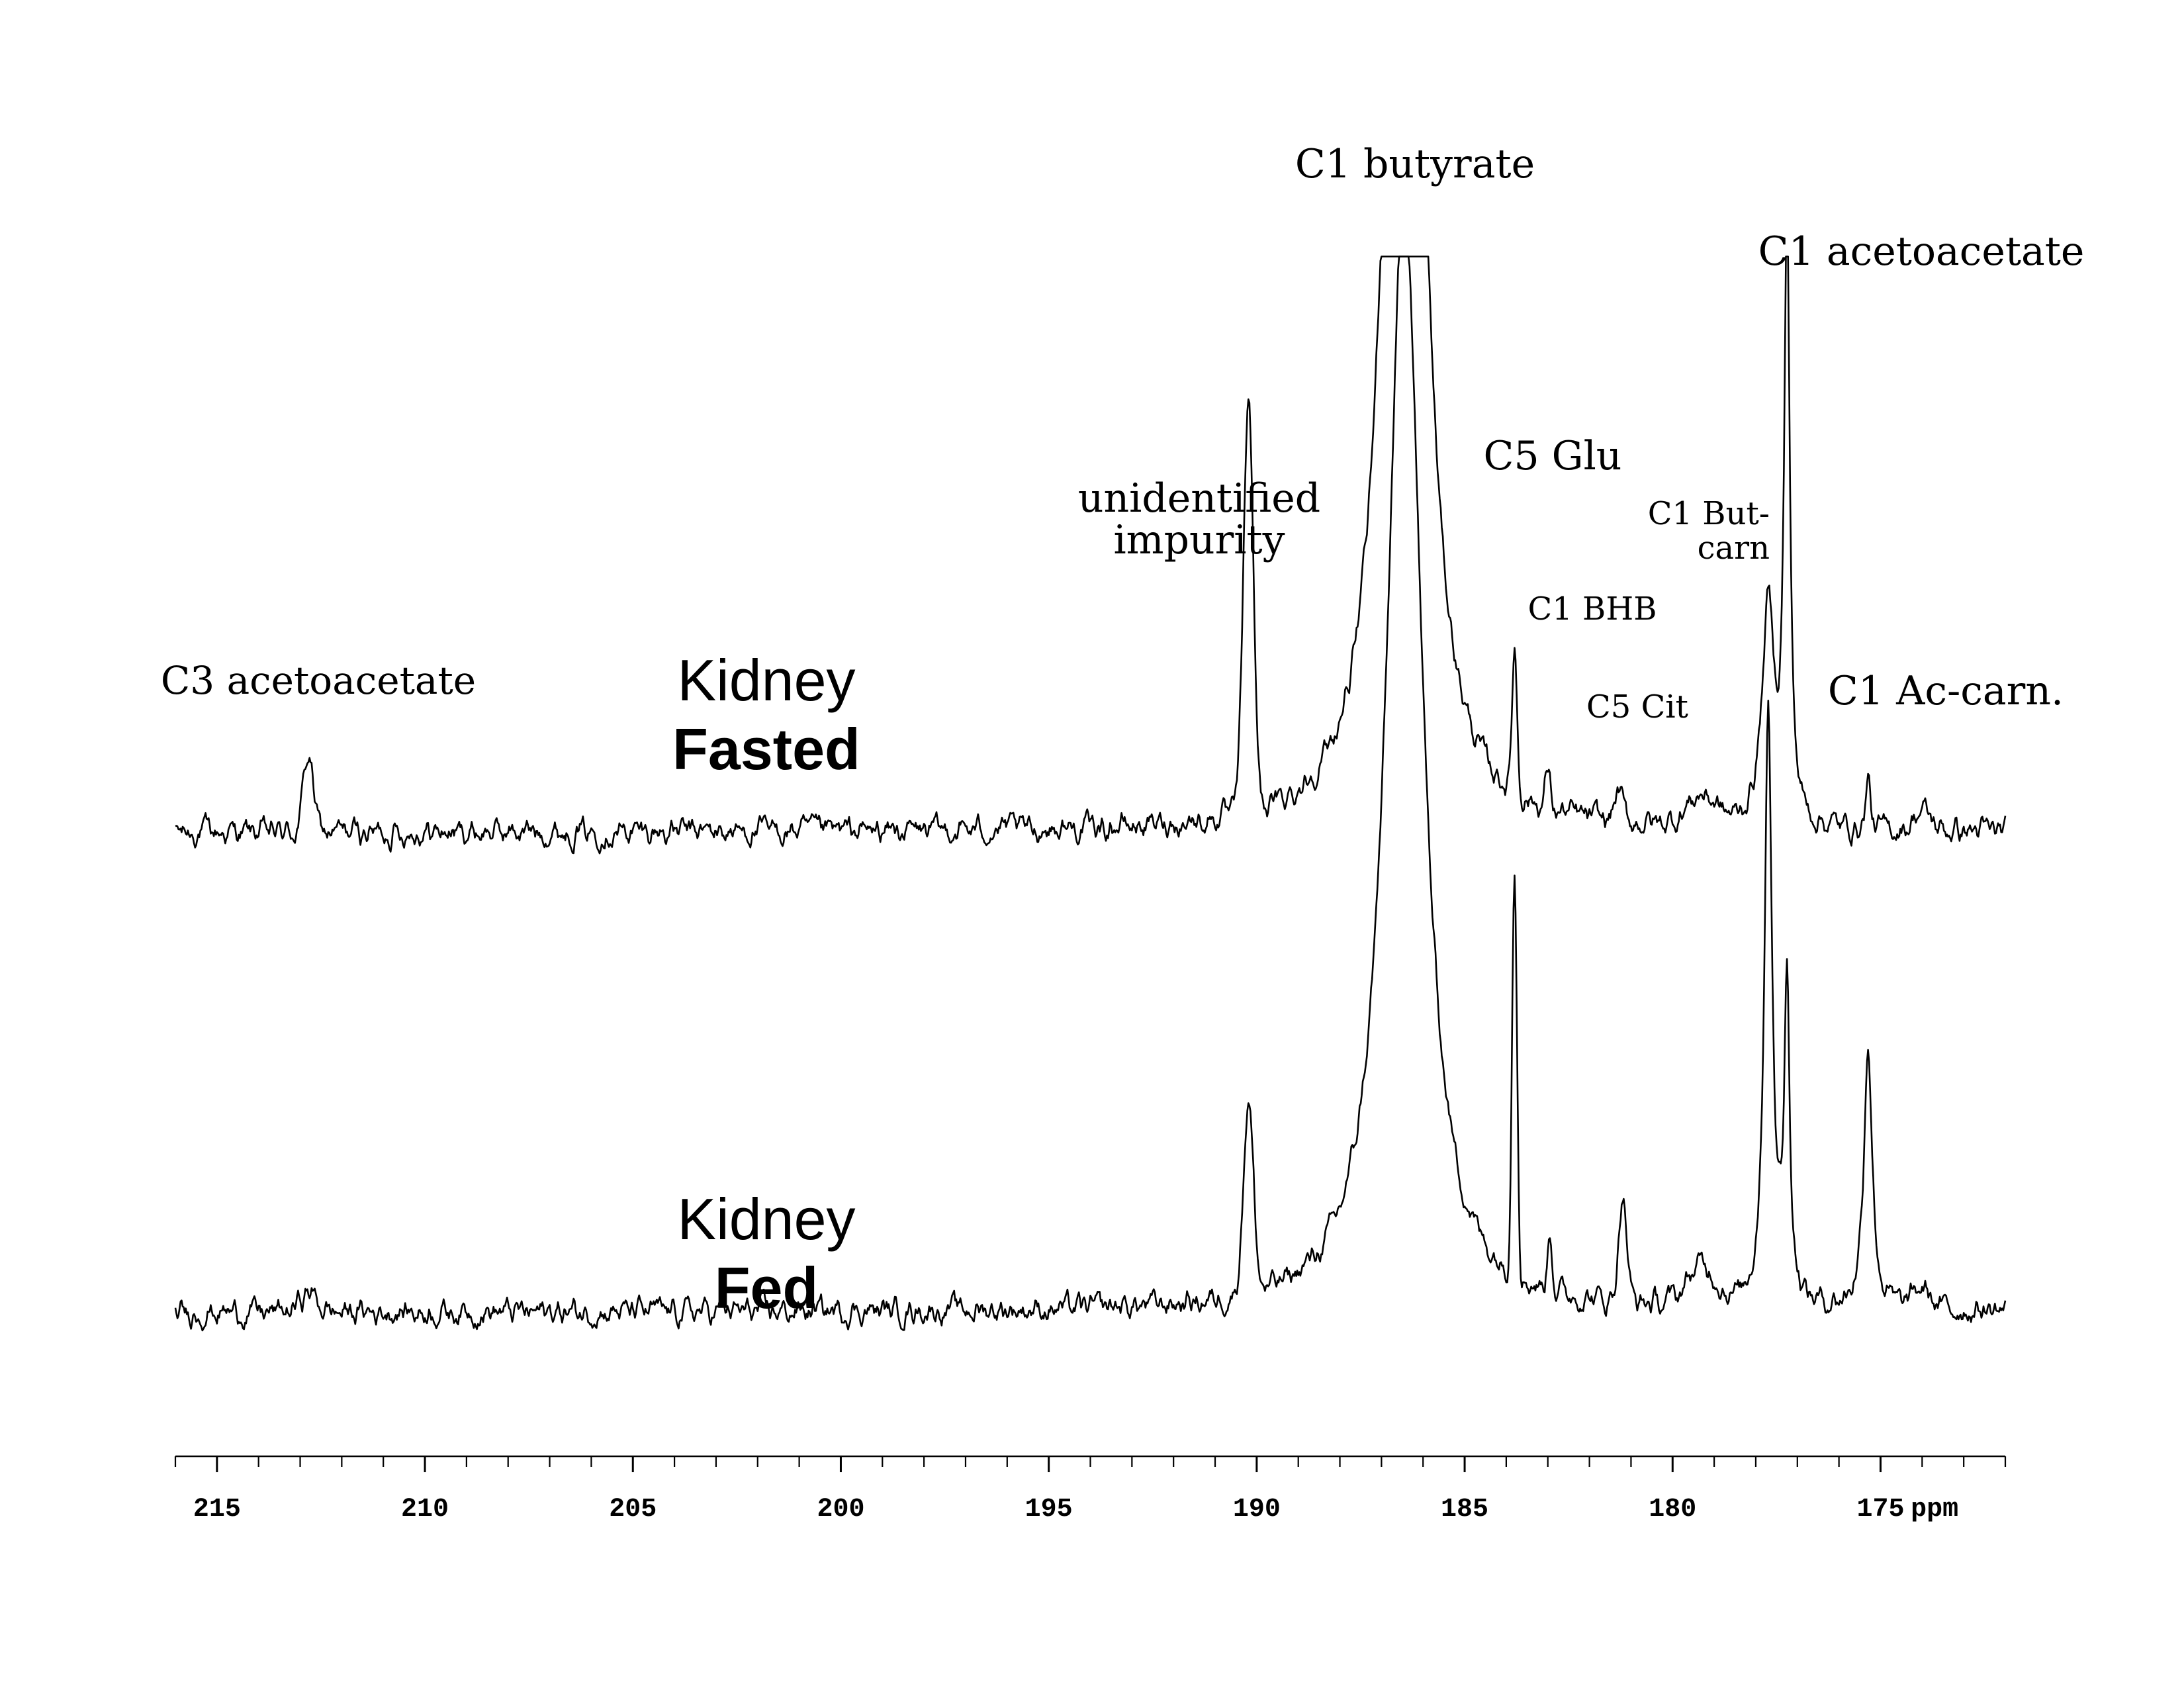 This screenshot has height=1688, width=2184. Describe the element at coordinates (1922, 251) in the screenshot. I see `annotation-c1-acetoacetate: C1 acetoacetate` at that location.